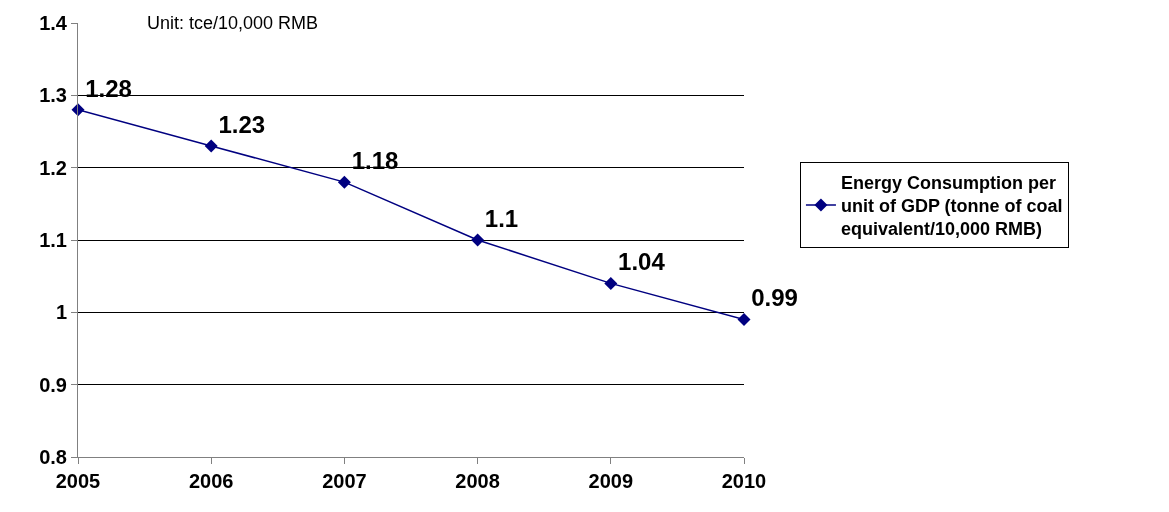 The width and height of the screenshot is (1169, 512). What do you see at coordinates (53, 23) in the screenshot?
I see `y-tick-label: 1.4` at bounding box center [53, 23].